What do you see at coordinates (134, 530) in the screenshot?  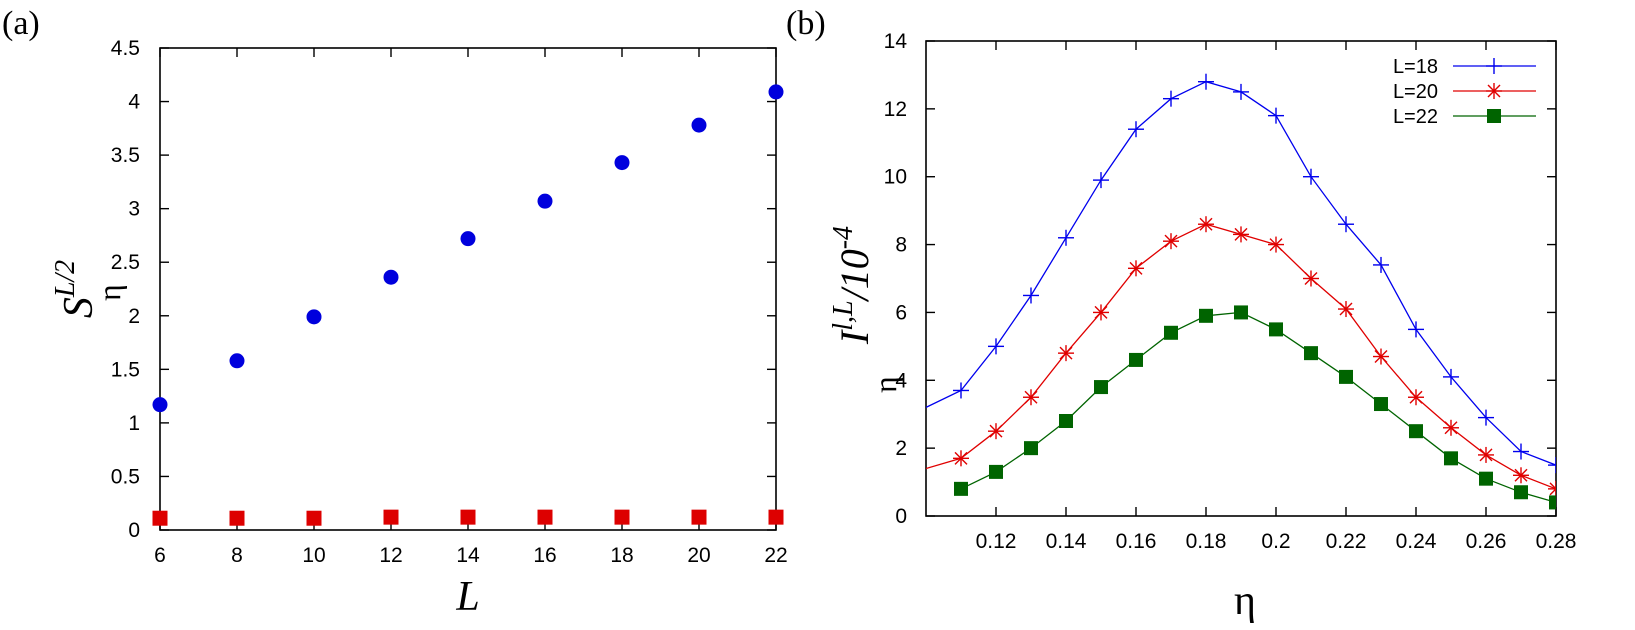 I see `panel-a-y-tick-label: 0` at bounding box center [134, 530].